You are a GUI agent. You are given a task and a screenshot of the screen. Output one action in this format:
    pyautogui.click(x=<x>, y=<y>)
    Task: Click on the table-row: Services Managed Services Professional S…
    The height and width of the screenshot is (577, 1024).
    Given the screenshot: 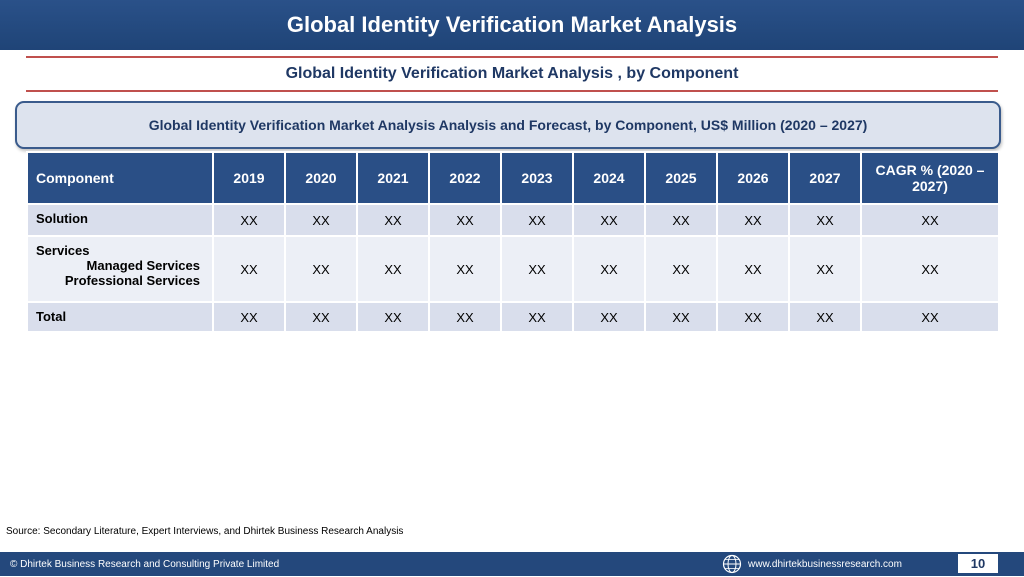 What is the action you would take?
    pyautogui.click(x=513, y=269)
    